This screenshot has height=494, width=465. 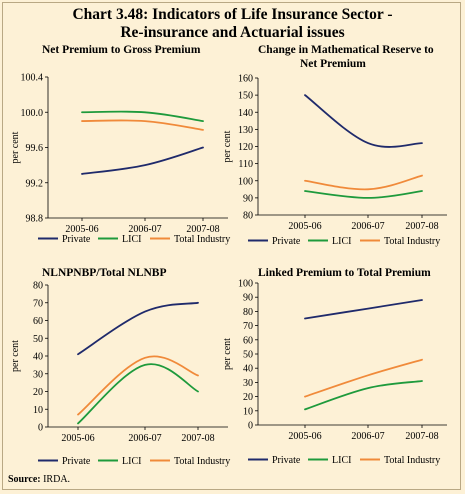 What do you see at coordinates (248, 198) in the screenshot?
I see `panel-2-y-tick-label: 90` at bounding box center [248, 198].